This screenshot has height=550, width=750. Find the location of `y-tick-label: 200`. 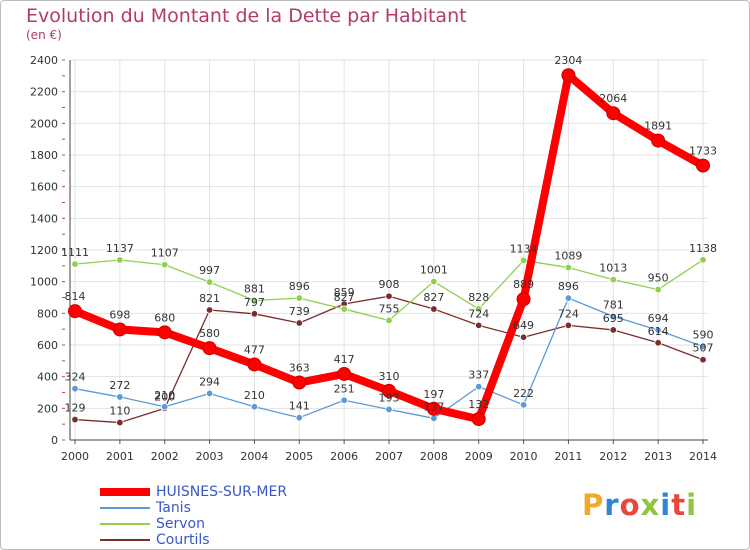

y-tick-label: 200 is located at coordinates (47, 408).